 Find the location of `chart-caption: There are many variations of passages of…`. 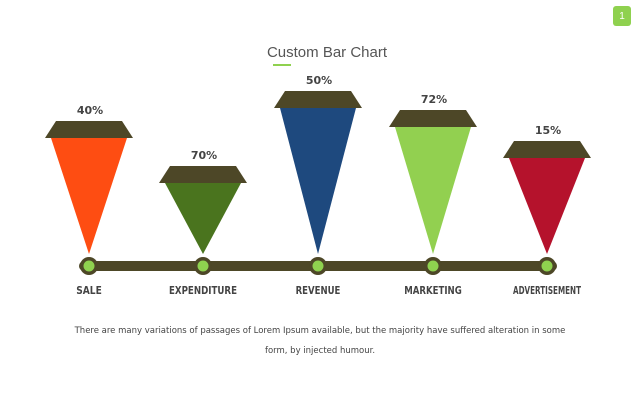

chart-caption: There are many variations of passages of… is located at coordinates (320, 341).